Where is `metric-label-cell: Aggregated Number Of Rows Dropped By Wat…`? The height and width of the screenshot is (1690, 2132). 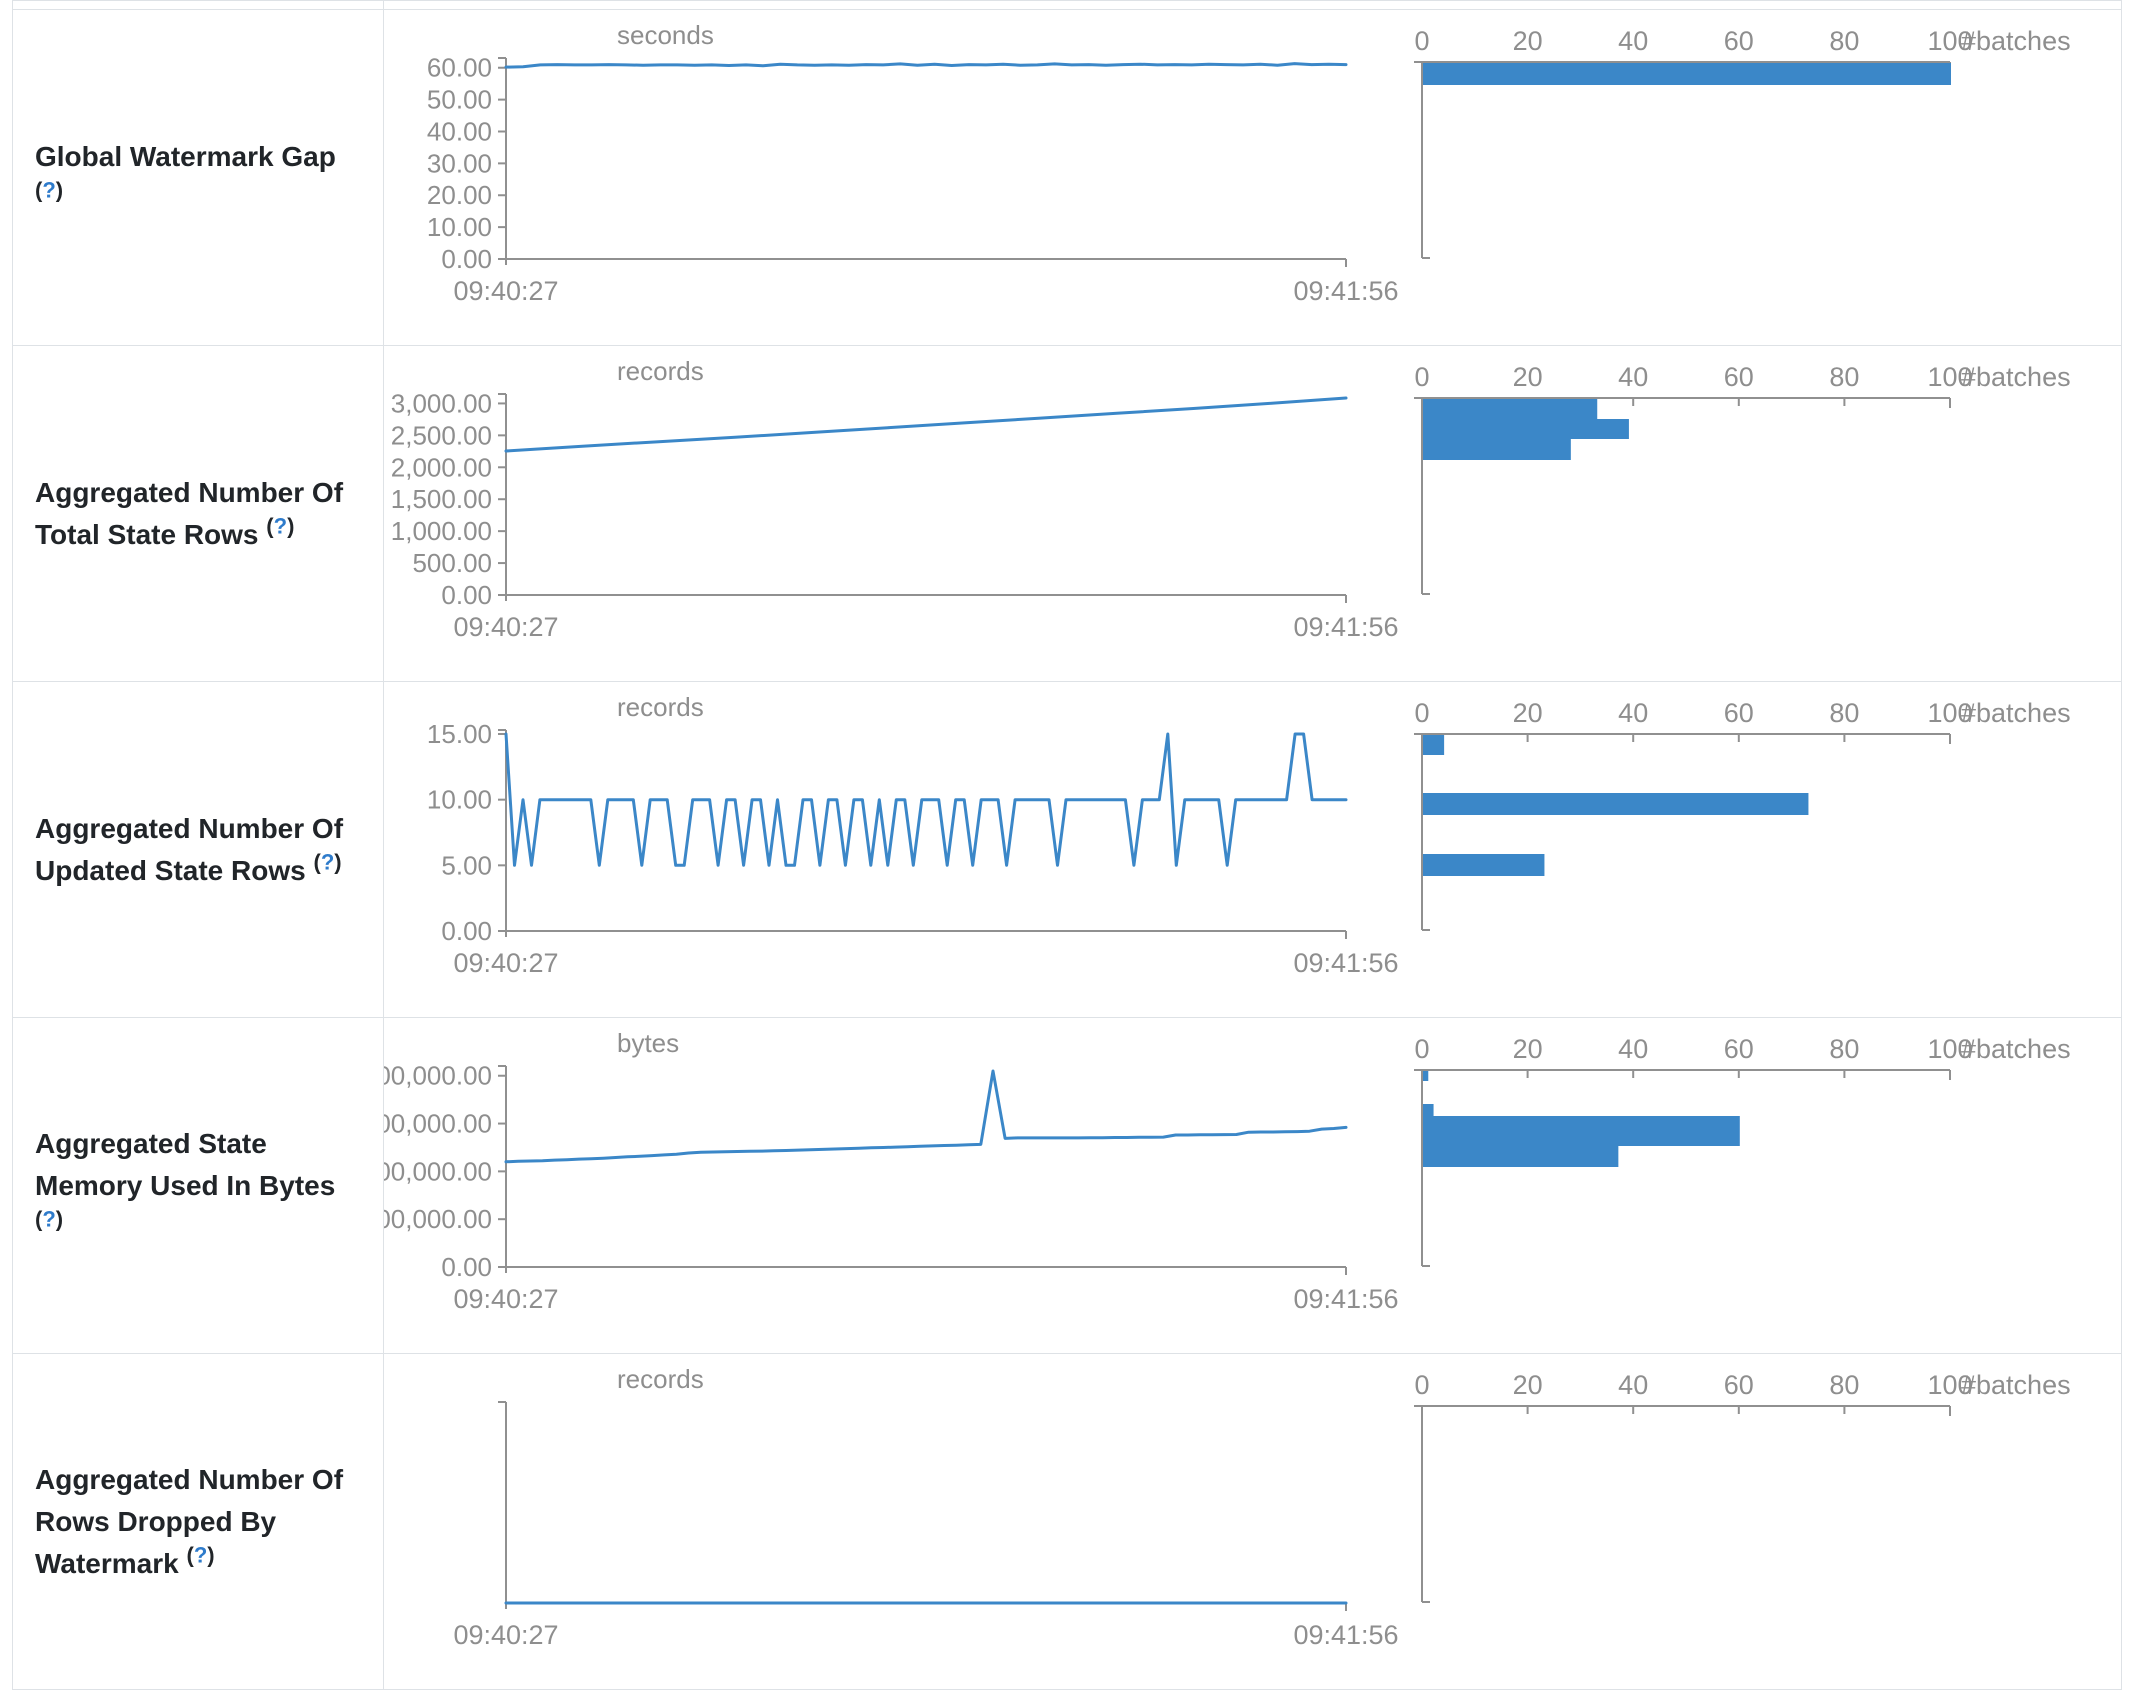
metric-label-cell: Aggregated Number Of Rows Dropped By Wat… is located at coordinates (198, 1521).